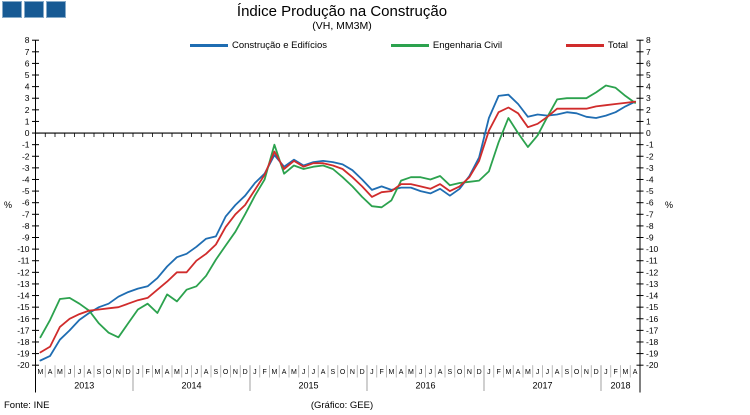 Image resolution: width=750 pixels, height=415 pixels. I want to click on y-tick-label-right: 1, so click(648, 121).